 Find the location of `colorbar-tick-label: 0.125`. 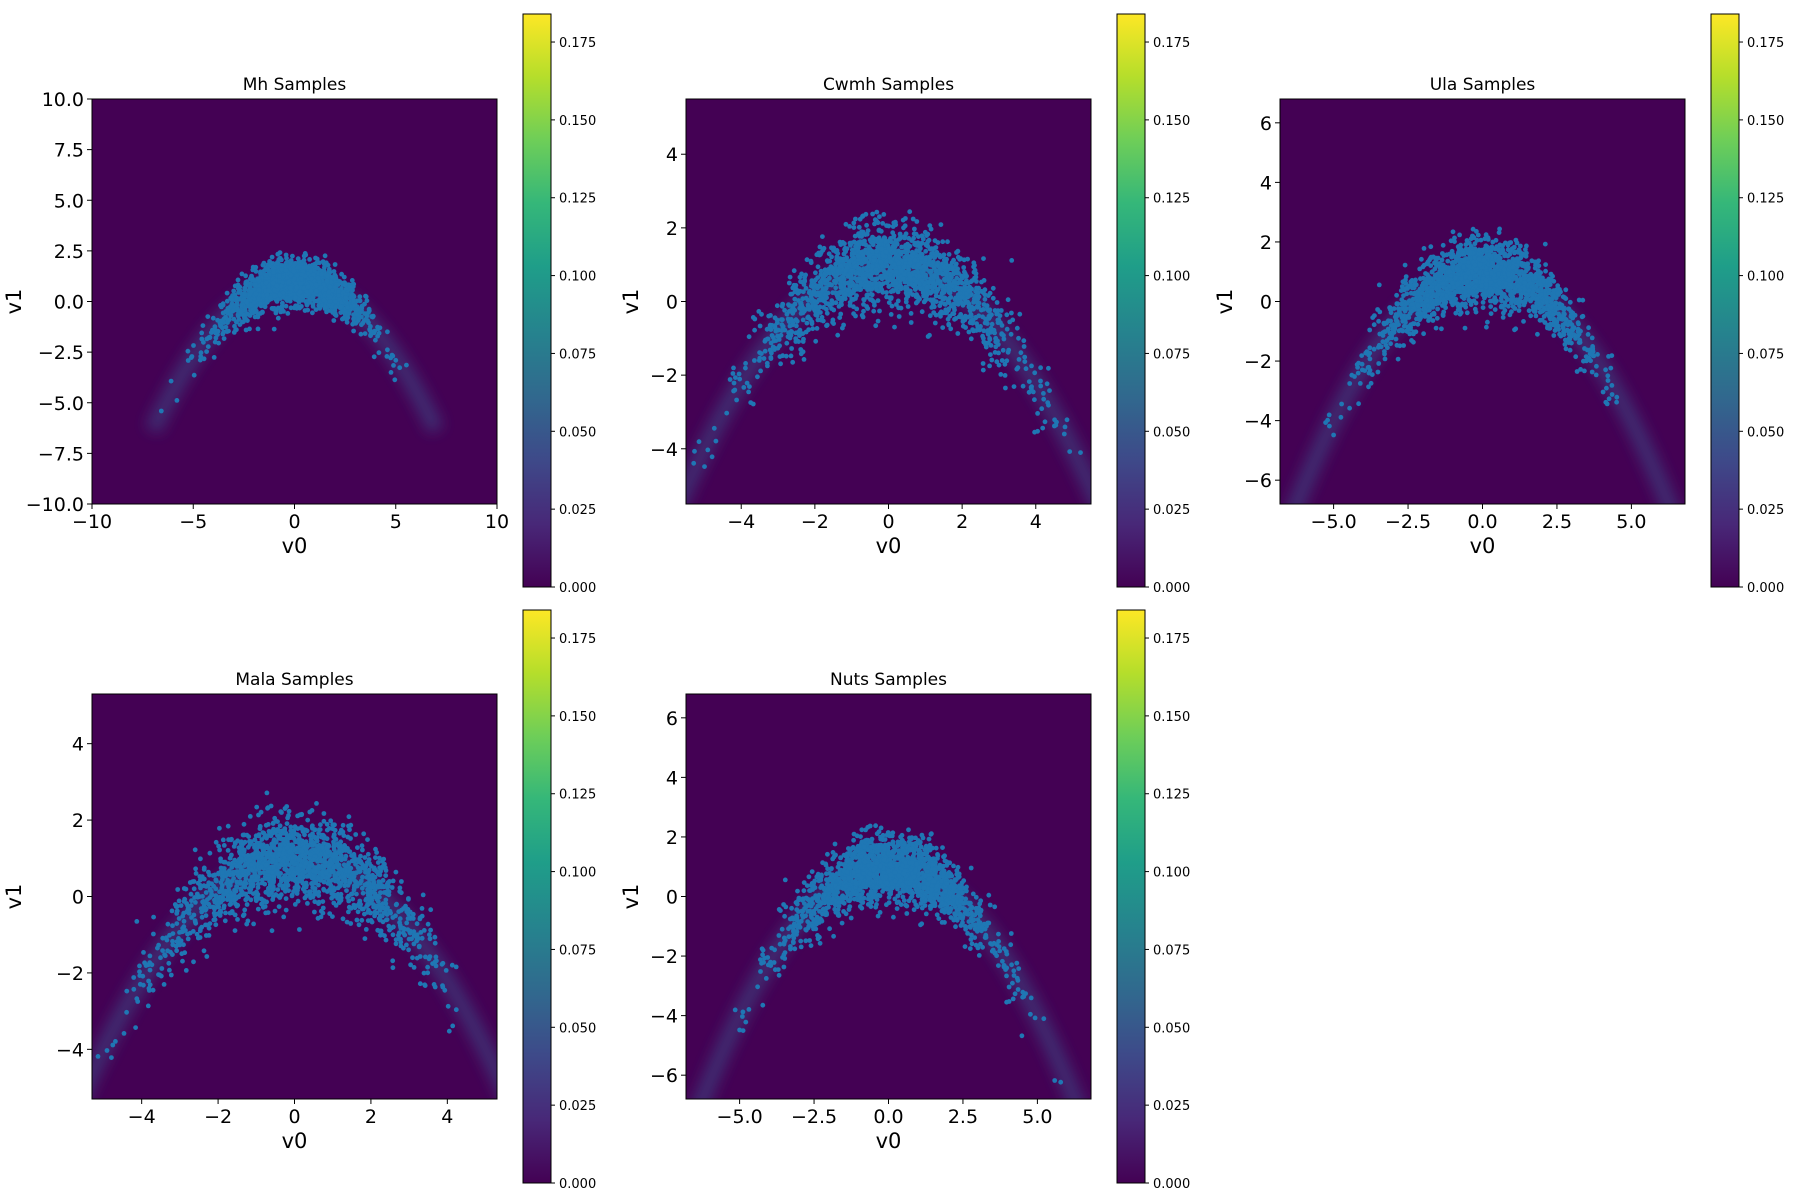

colorbar-tick-label: 0.125 is located at coordinates (1171, 199).